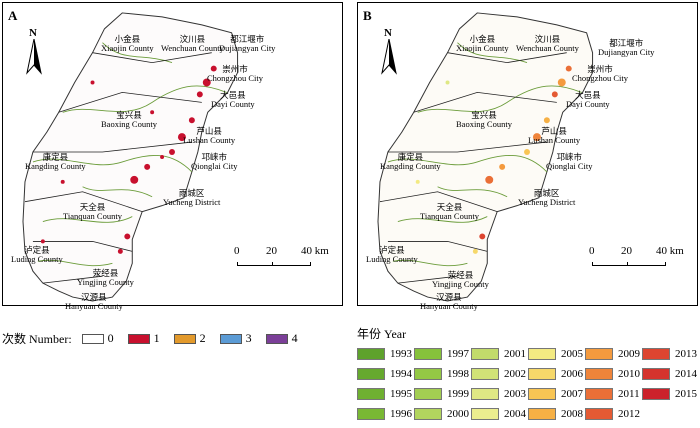 This screenshot has height=428, width=700. I want to click on legend-year-item: 2005, so click(555, 354).